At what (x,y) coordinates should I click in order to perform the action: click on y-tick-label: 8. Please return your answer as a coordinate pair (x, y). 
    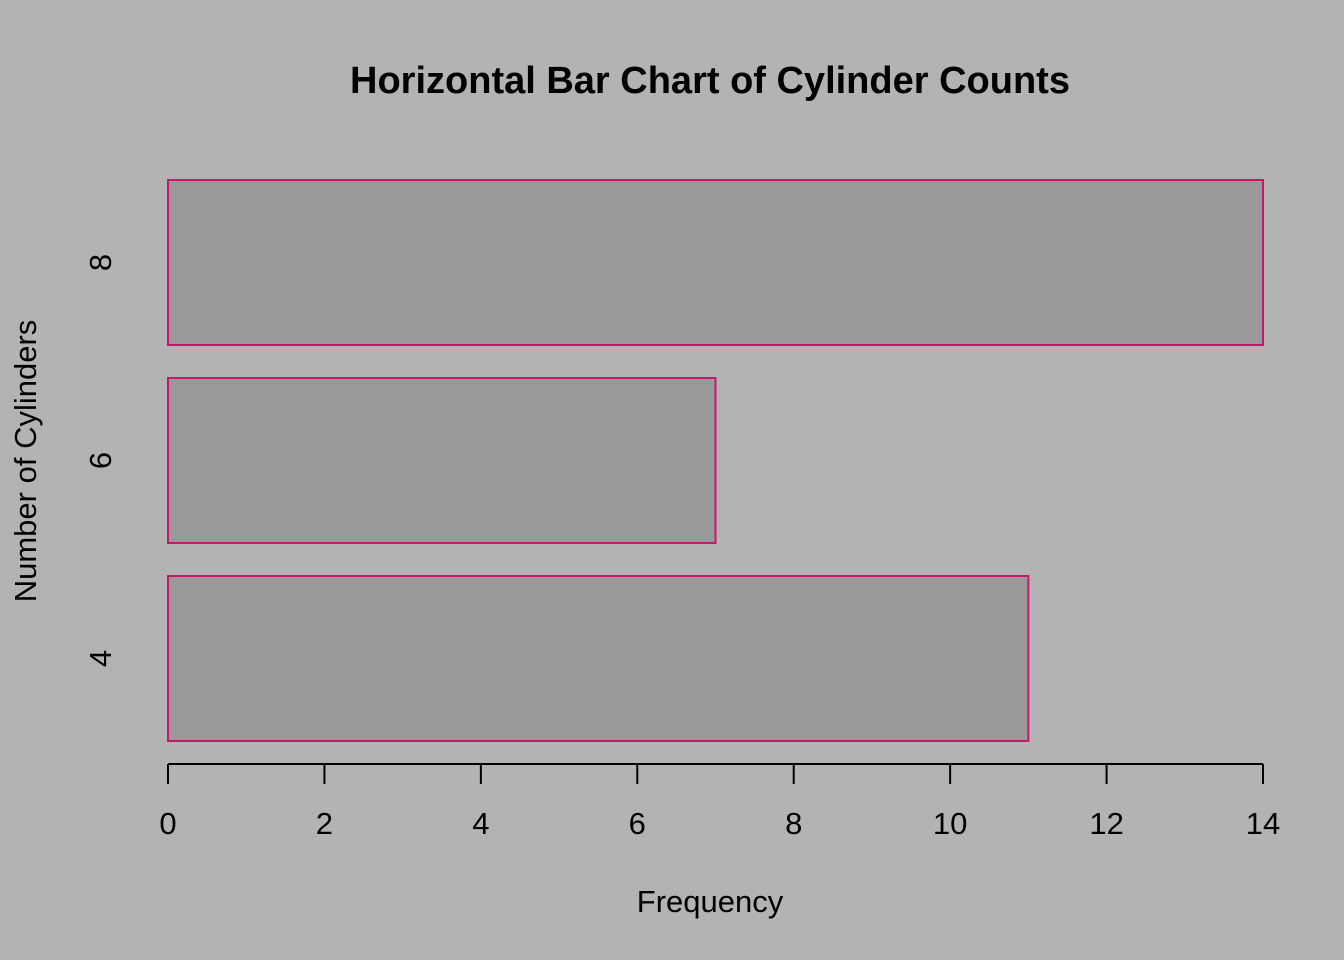
    Looking at the image, I should click on (100, 262).